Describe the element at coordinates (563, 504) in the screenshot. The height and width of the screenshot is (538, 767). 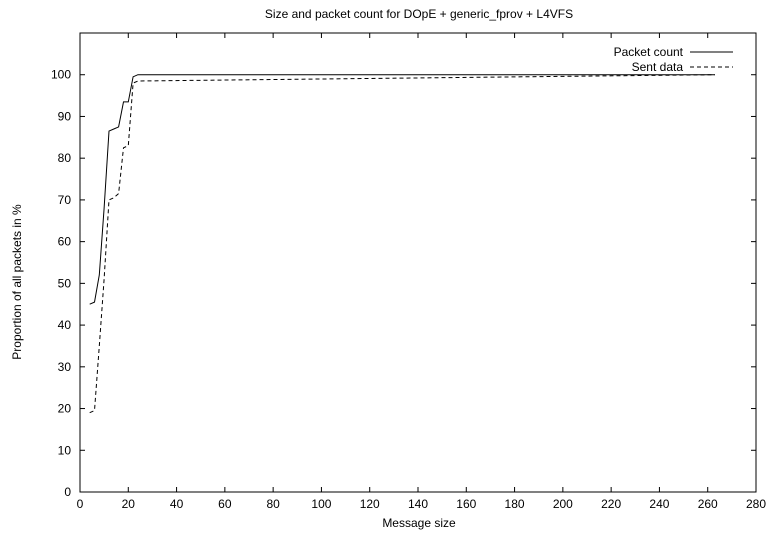
I see `x-tick-label: 200` at that location.